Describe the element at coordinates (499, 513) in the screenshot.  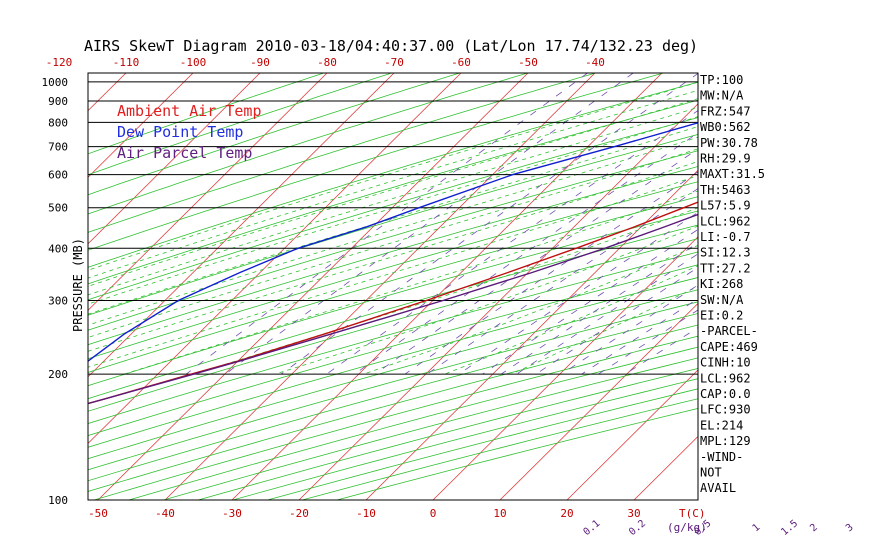
I see `bottom-temp-tick-label: 10` at that location.